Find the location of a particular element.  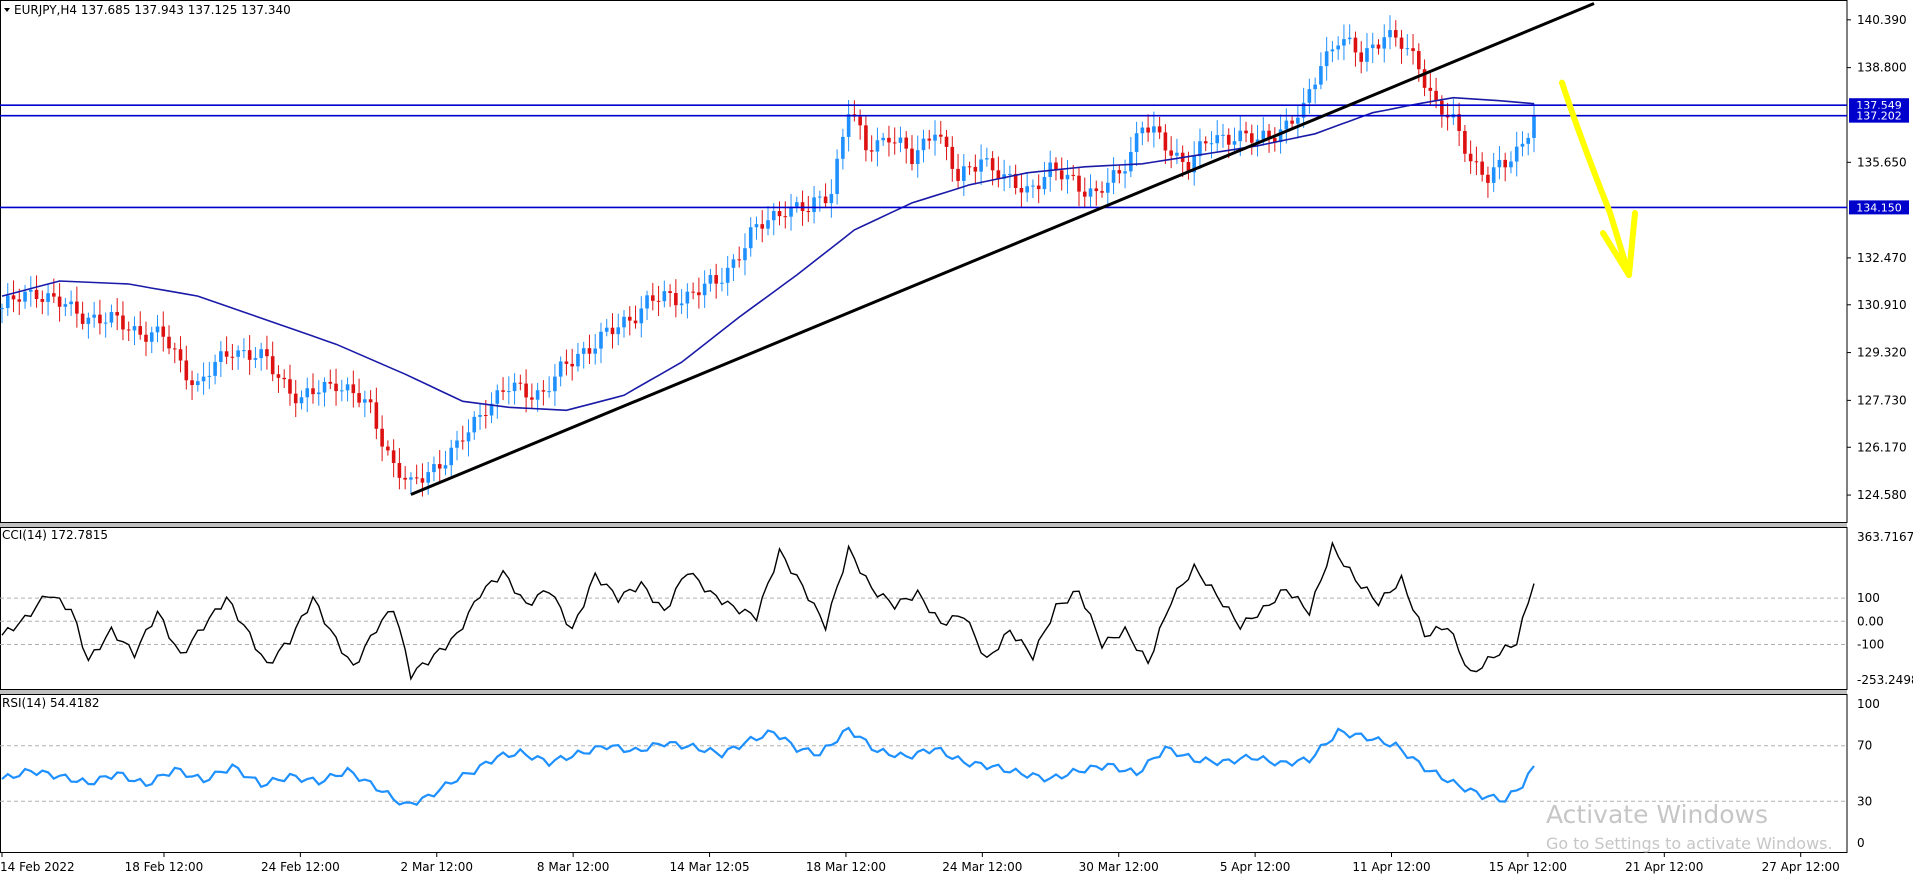

cci-label: CCI(14) 172.7815 is located at coordinates (55, 535).